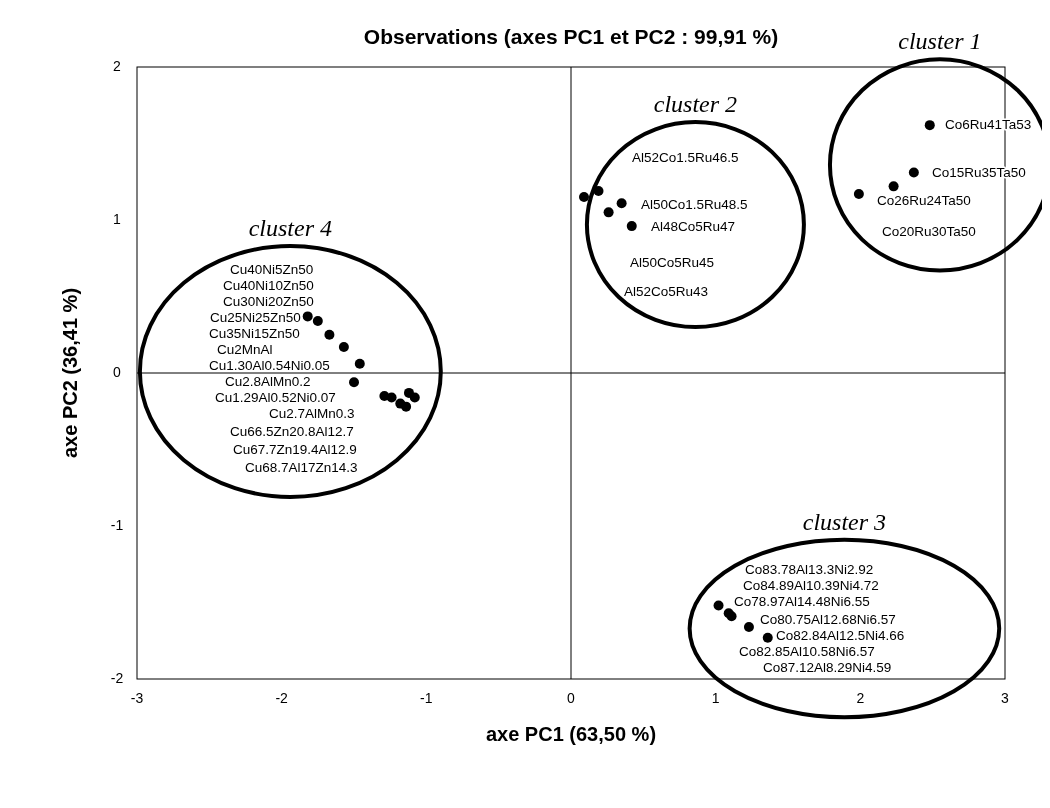  I want to click on annotation: cluster 4, so click(290, 228).